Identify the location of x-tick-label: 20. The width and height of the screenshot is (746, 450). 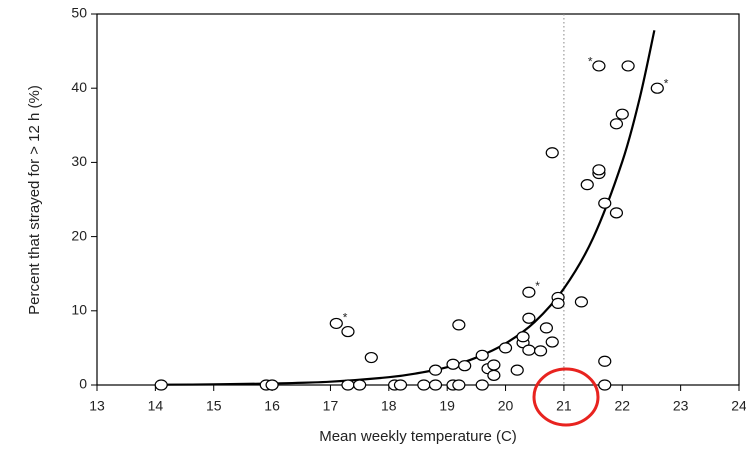
(506, 406).